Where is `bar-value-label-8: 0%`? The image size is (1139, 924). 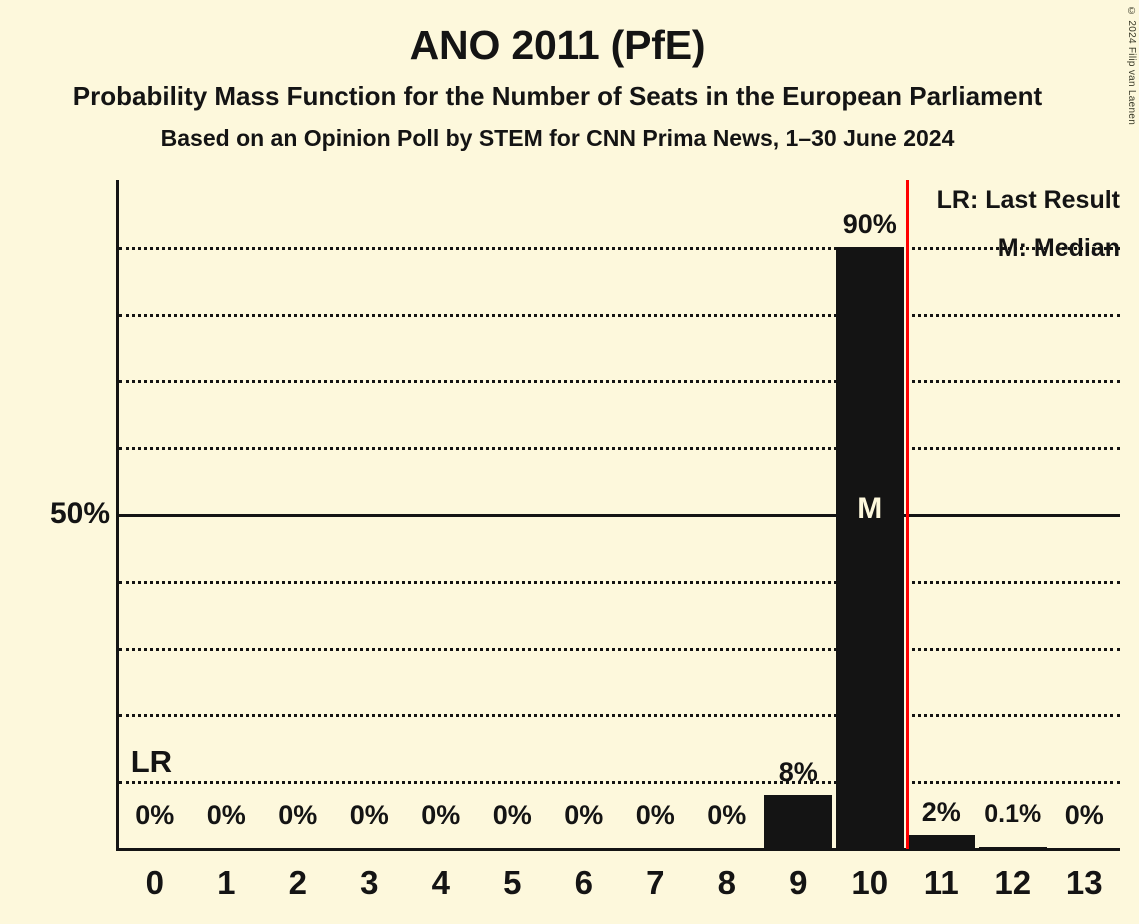
bar-value-label-8: 0% is located at coordinates (727, 815).